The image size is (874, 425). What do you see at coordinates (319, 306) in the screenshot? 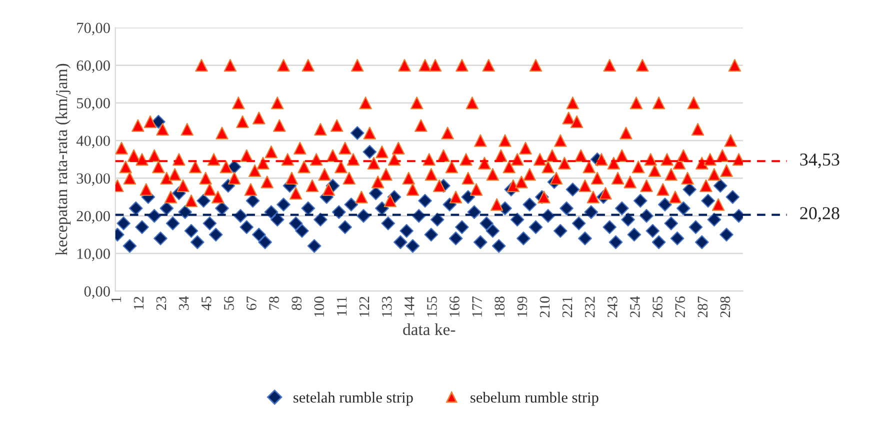
I see `x-tick-label: 100` at bounding box center [319, 306].